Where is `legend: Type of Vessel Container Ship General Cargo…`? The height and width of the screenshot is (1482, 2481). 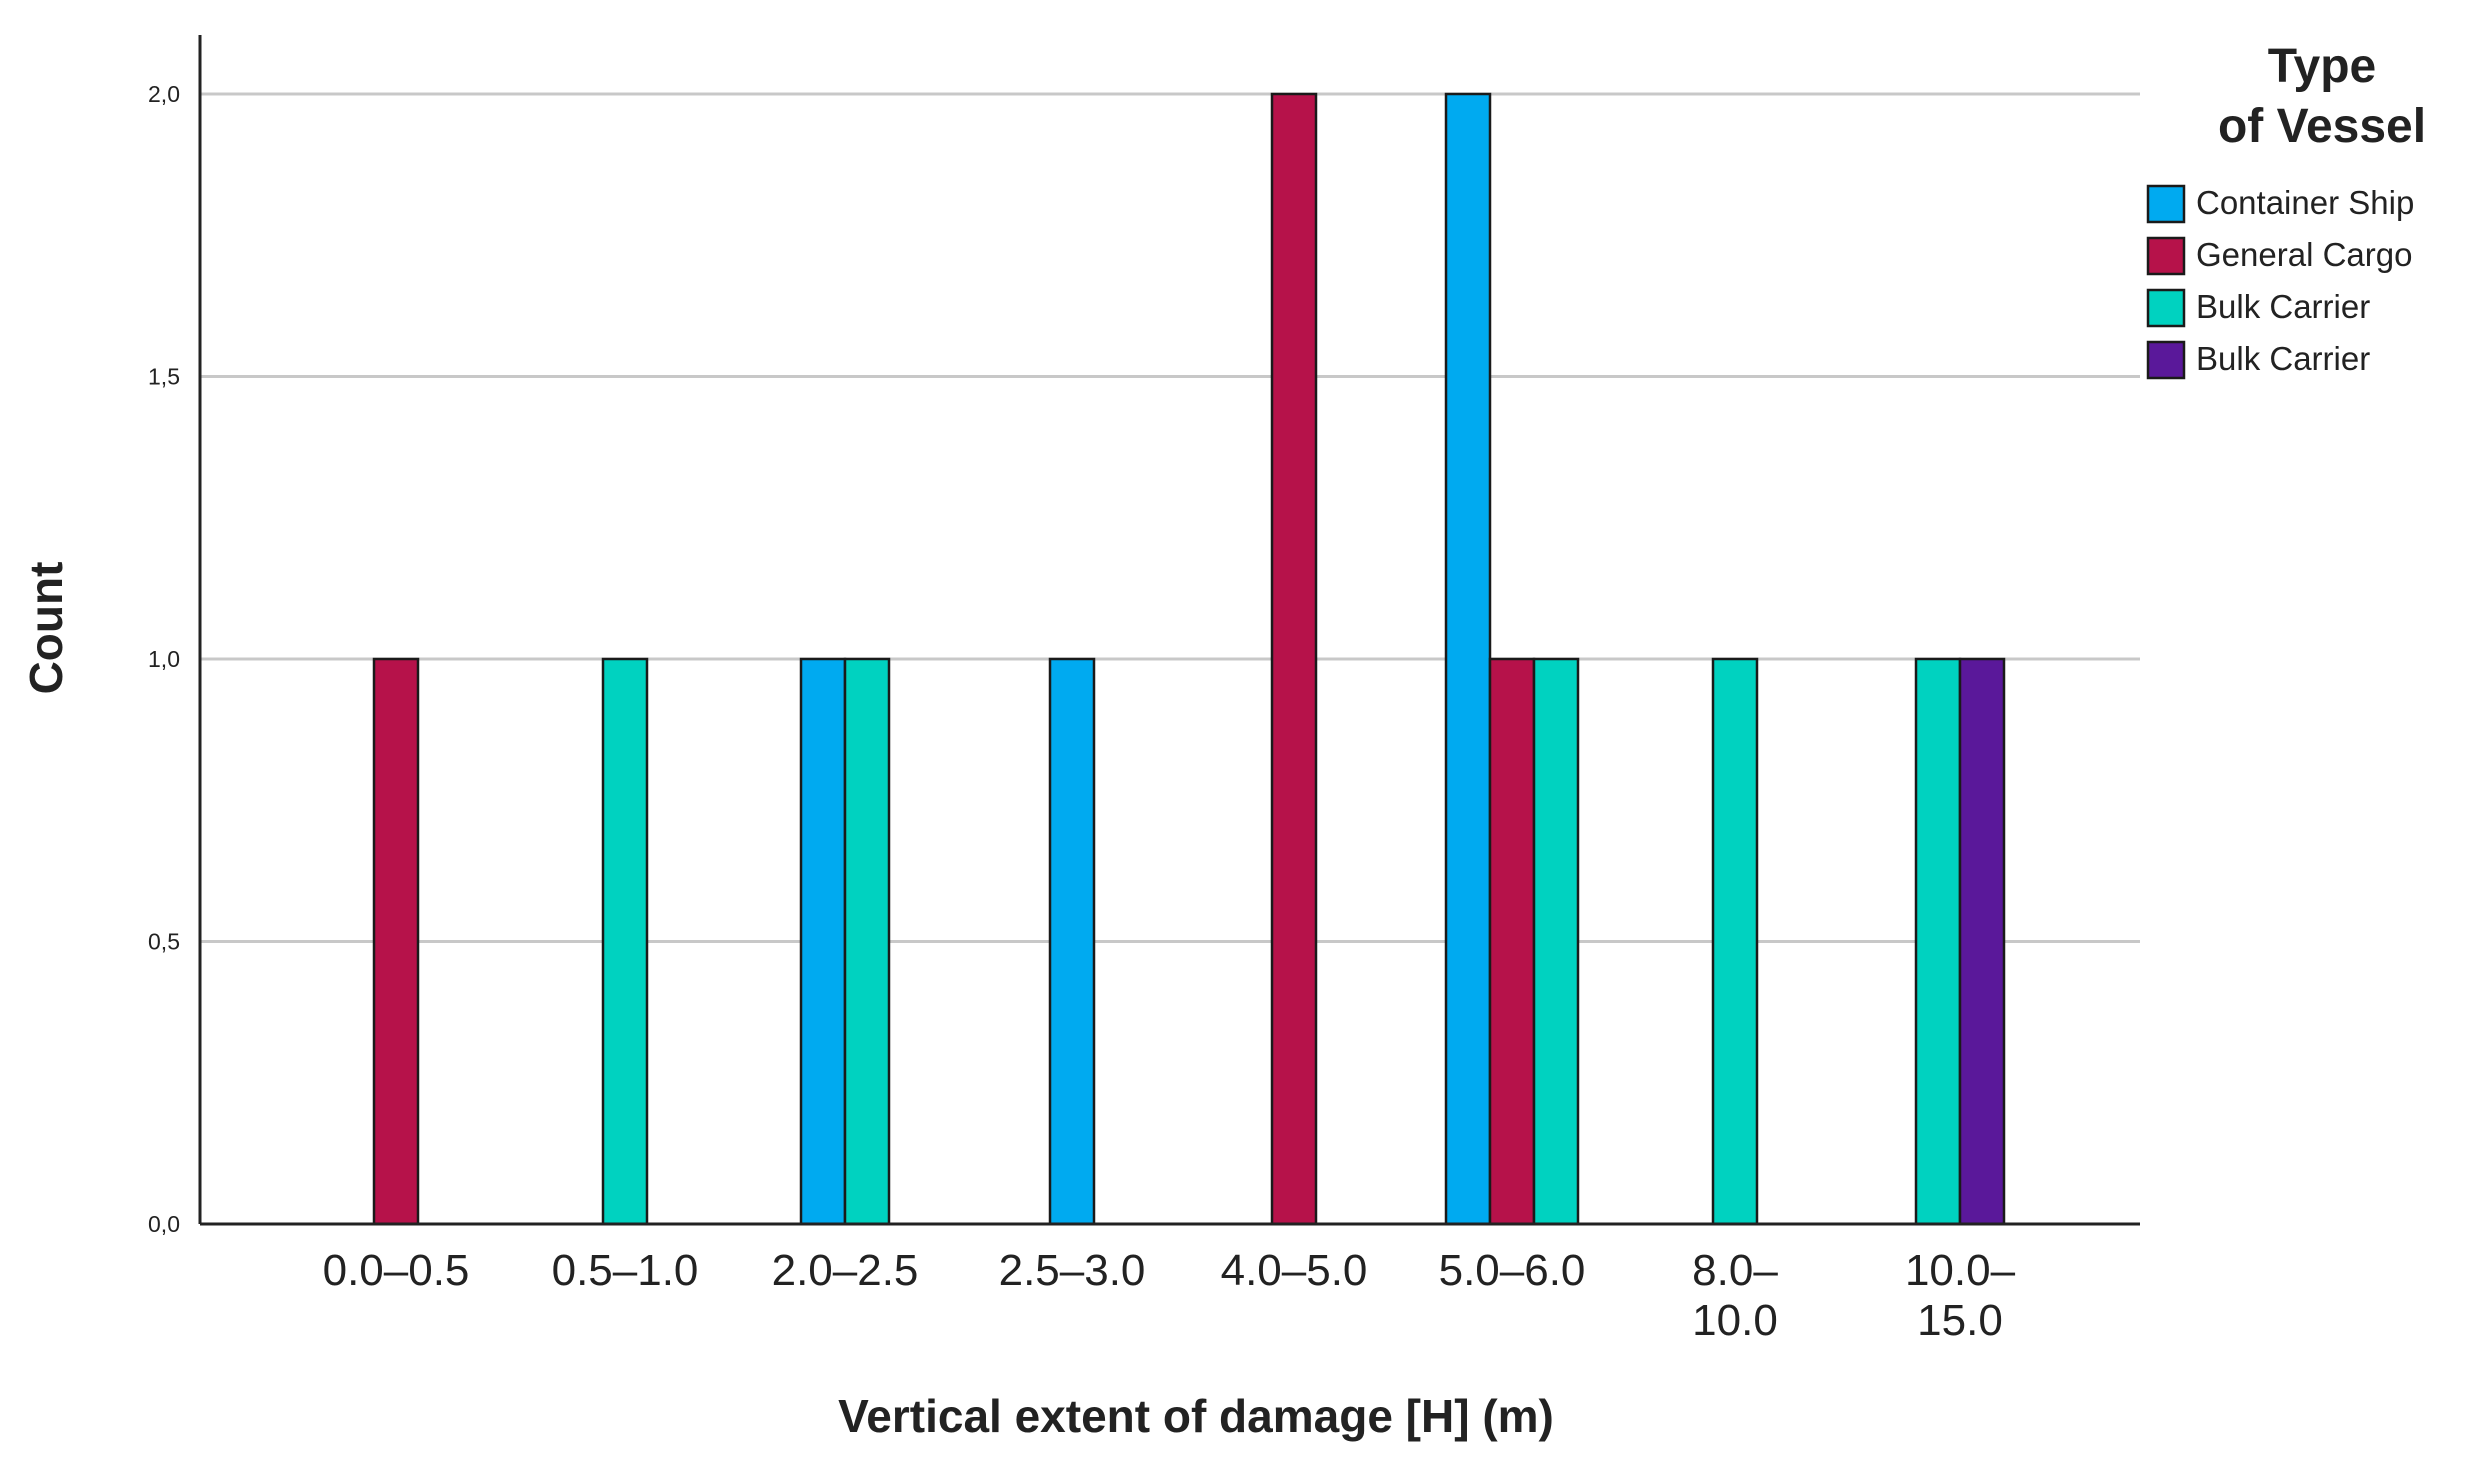
legend: Type of Vessel Container Ship General Cargo… is located at coordinates (2286, 210).